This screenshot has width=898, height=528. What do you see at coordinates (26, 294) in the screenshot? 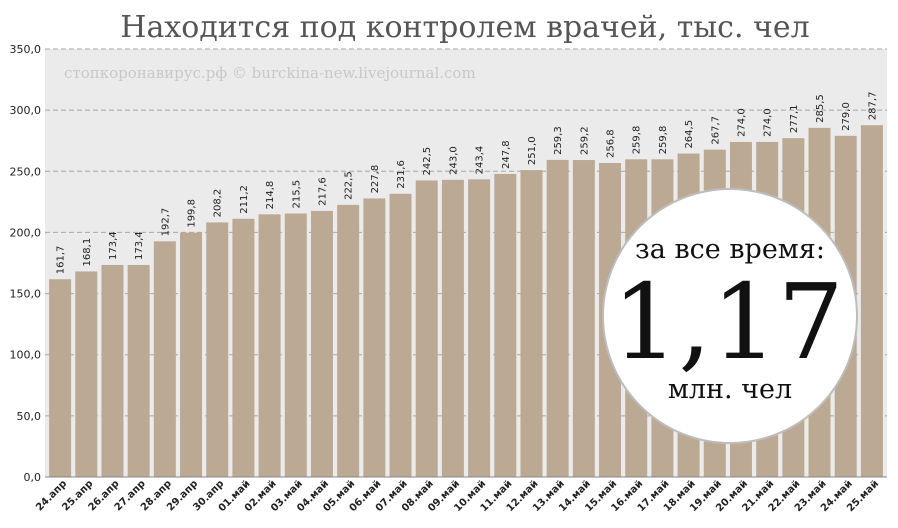
I see `y-tick-label: 150,0` at bounding box center [26, 294].